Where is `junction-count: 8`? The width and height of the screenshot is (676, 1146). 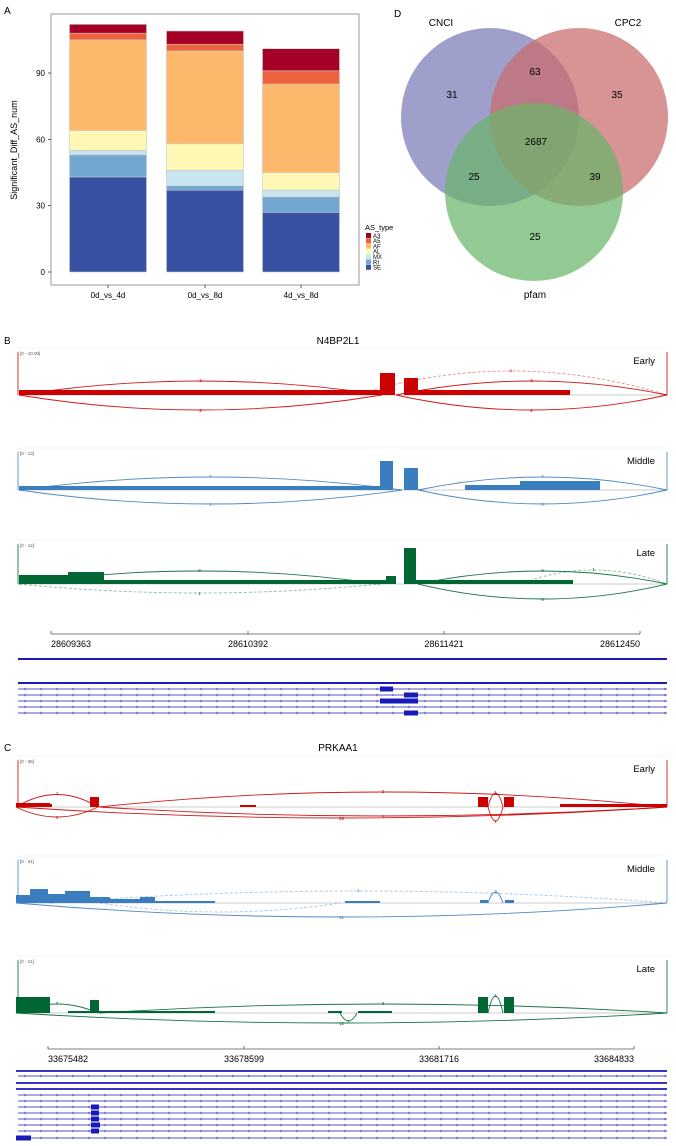 junction-count: 8 is located at coordinates (542, 599).